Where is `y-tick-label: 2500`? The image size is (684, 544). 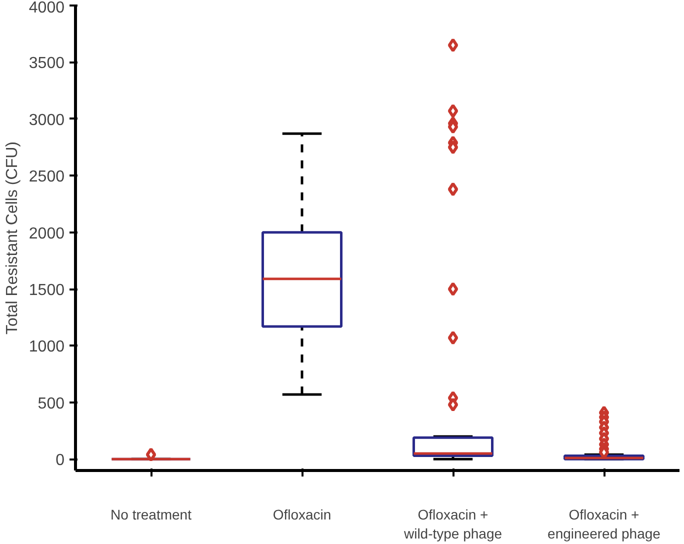
y-tick-label: 2500 is located at coordinates (46, 177).